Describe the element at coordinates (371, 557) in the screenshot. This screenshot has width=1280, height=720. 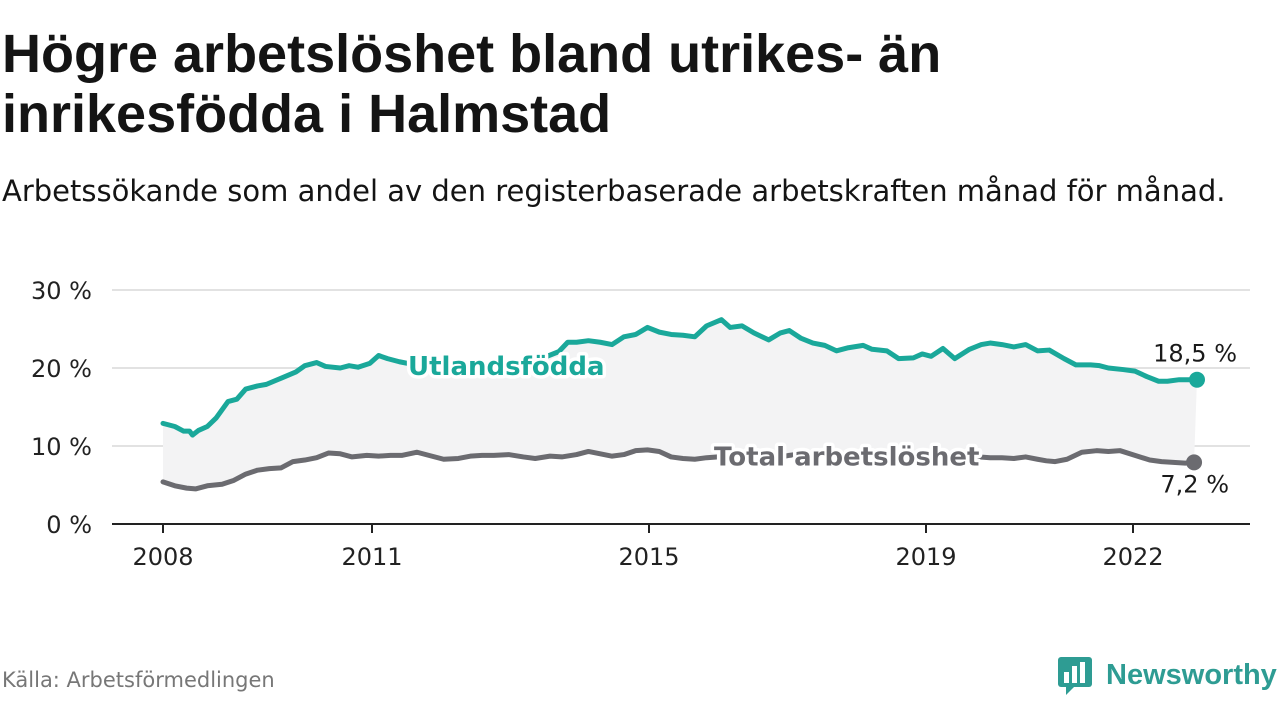
I see `x-tick-label: 2011` at that location.